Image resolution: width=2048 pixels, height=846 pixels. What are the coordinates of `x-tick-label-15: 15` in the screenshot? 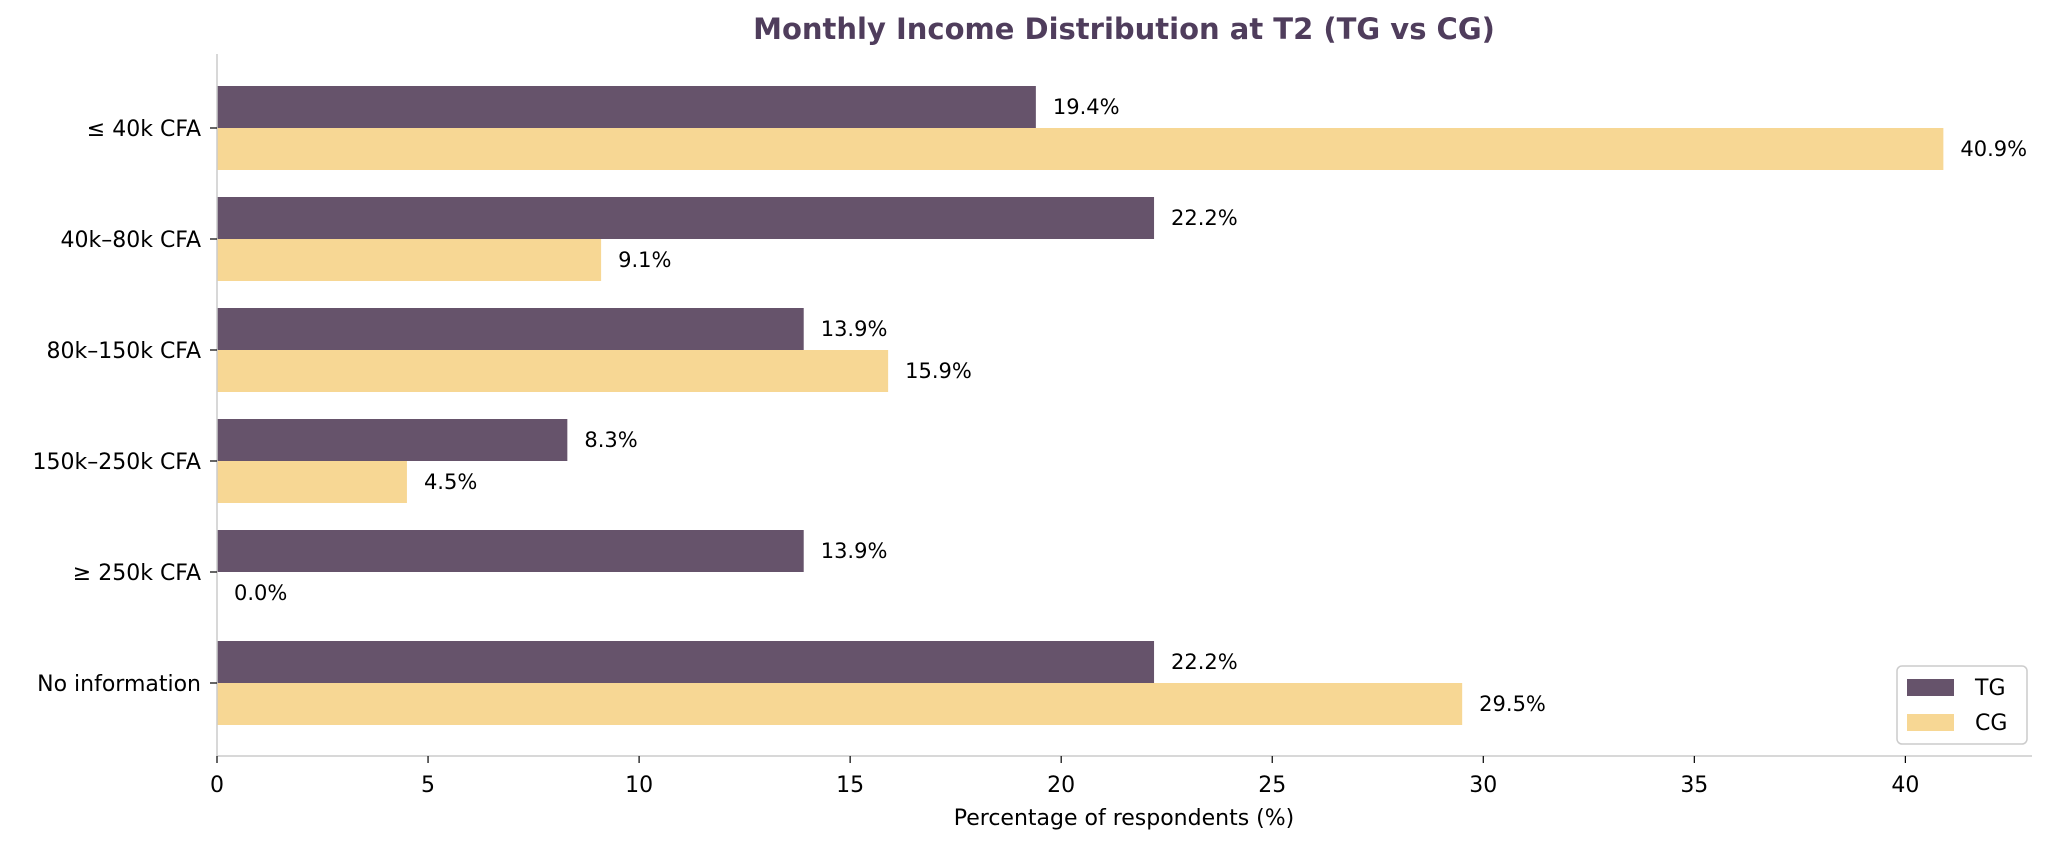 It's located at (850, 785).